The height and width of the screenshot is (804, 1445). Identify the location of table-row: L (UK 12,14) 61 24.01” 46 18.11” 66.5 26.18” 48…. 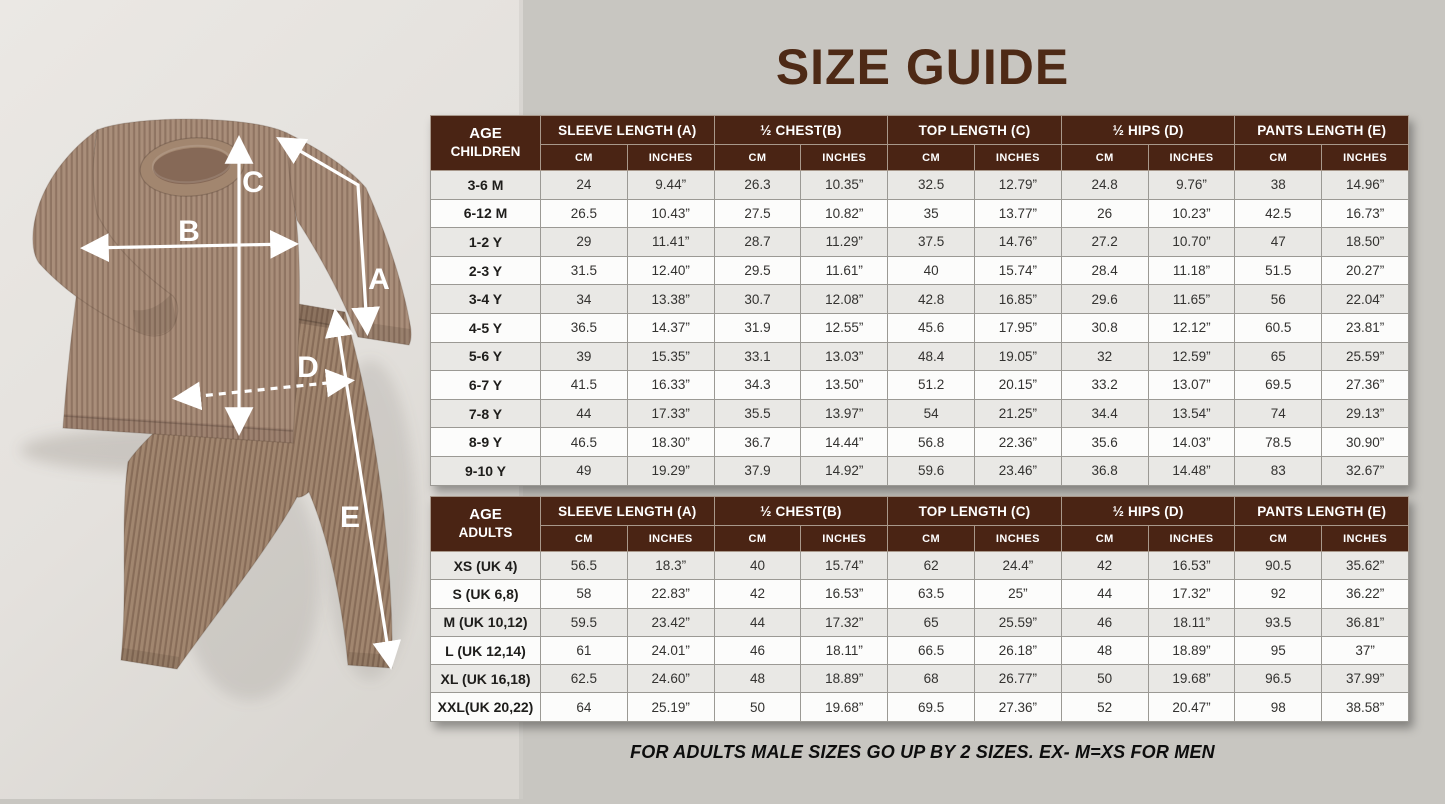
(919, 650).